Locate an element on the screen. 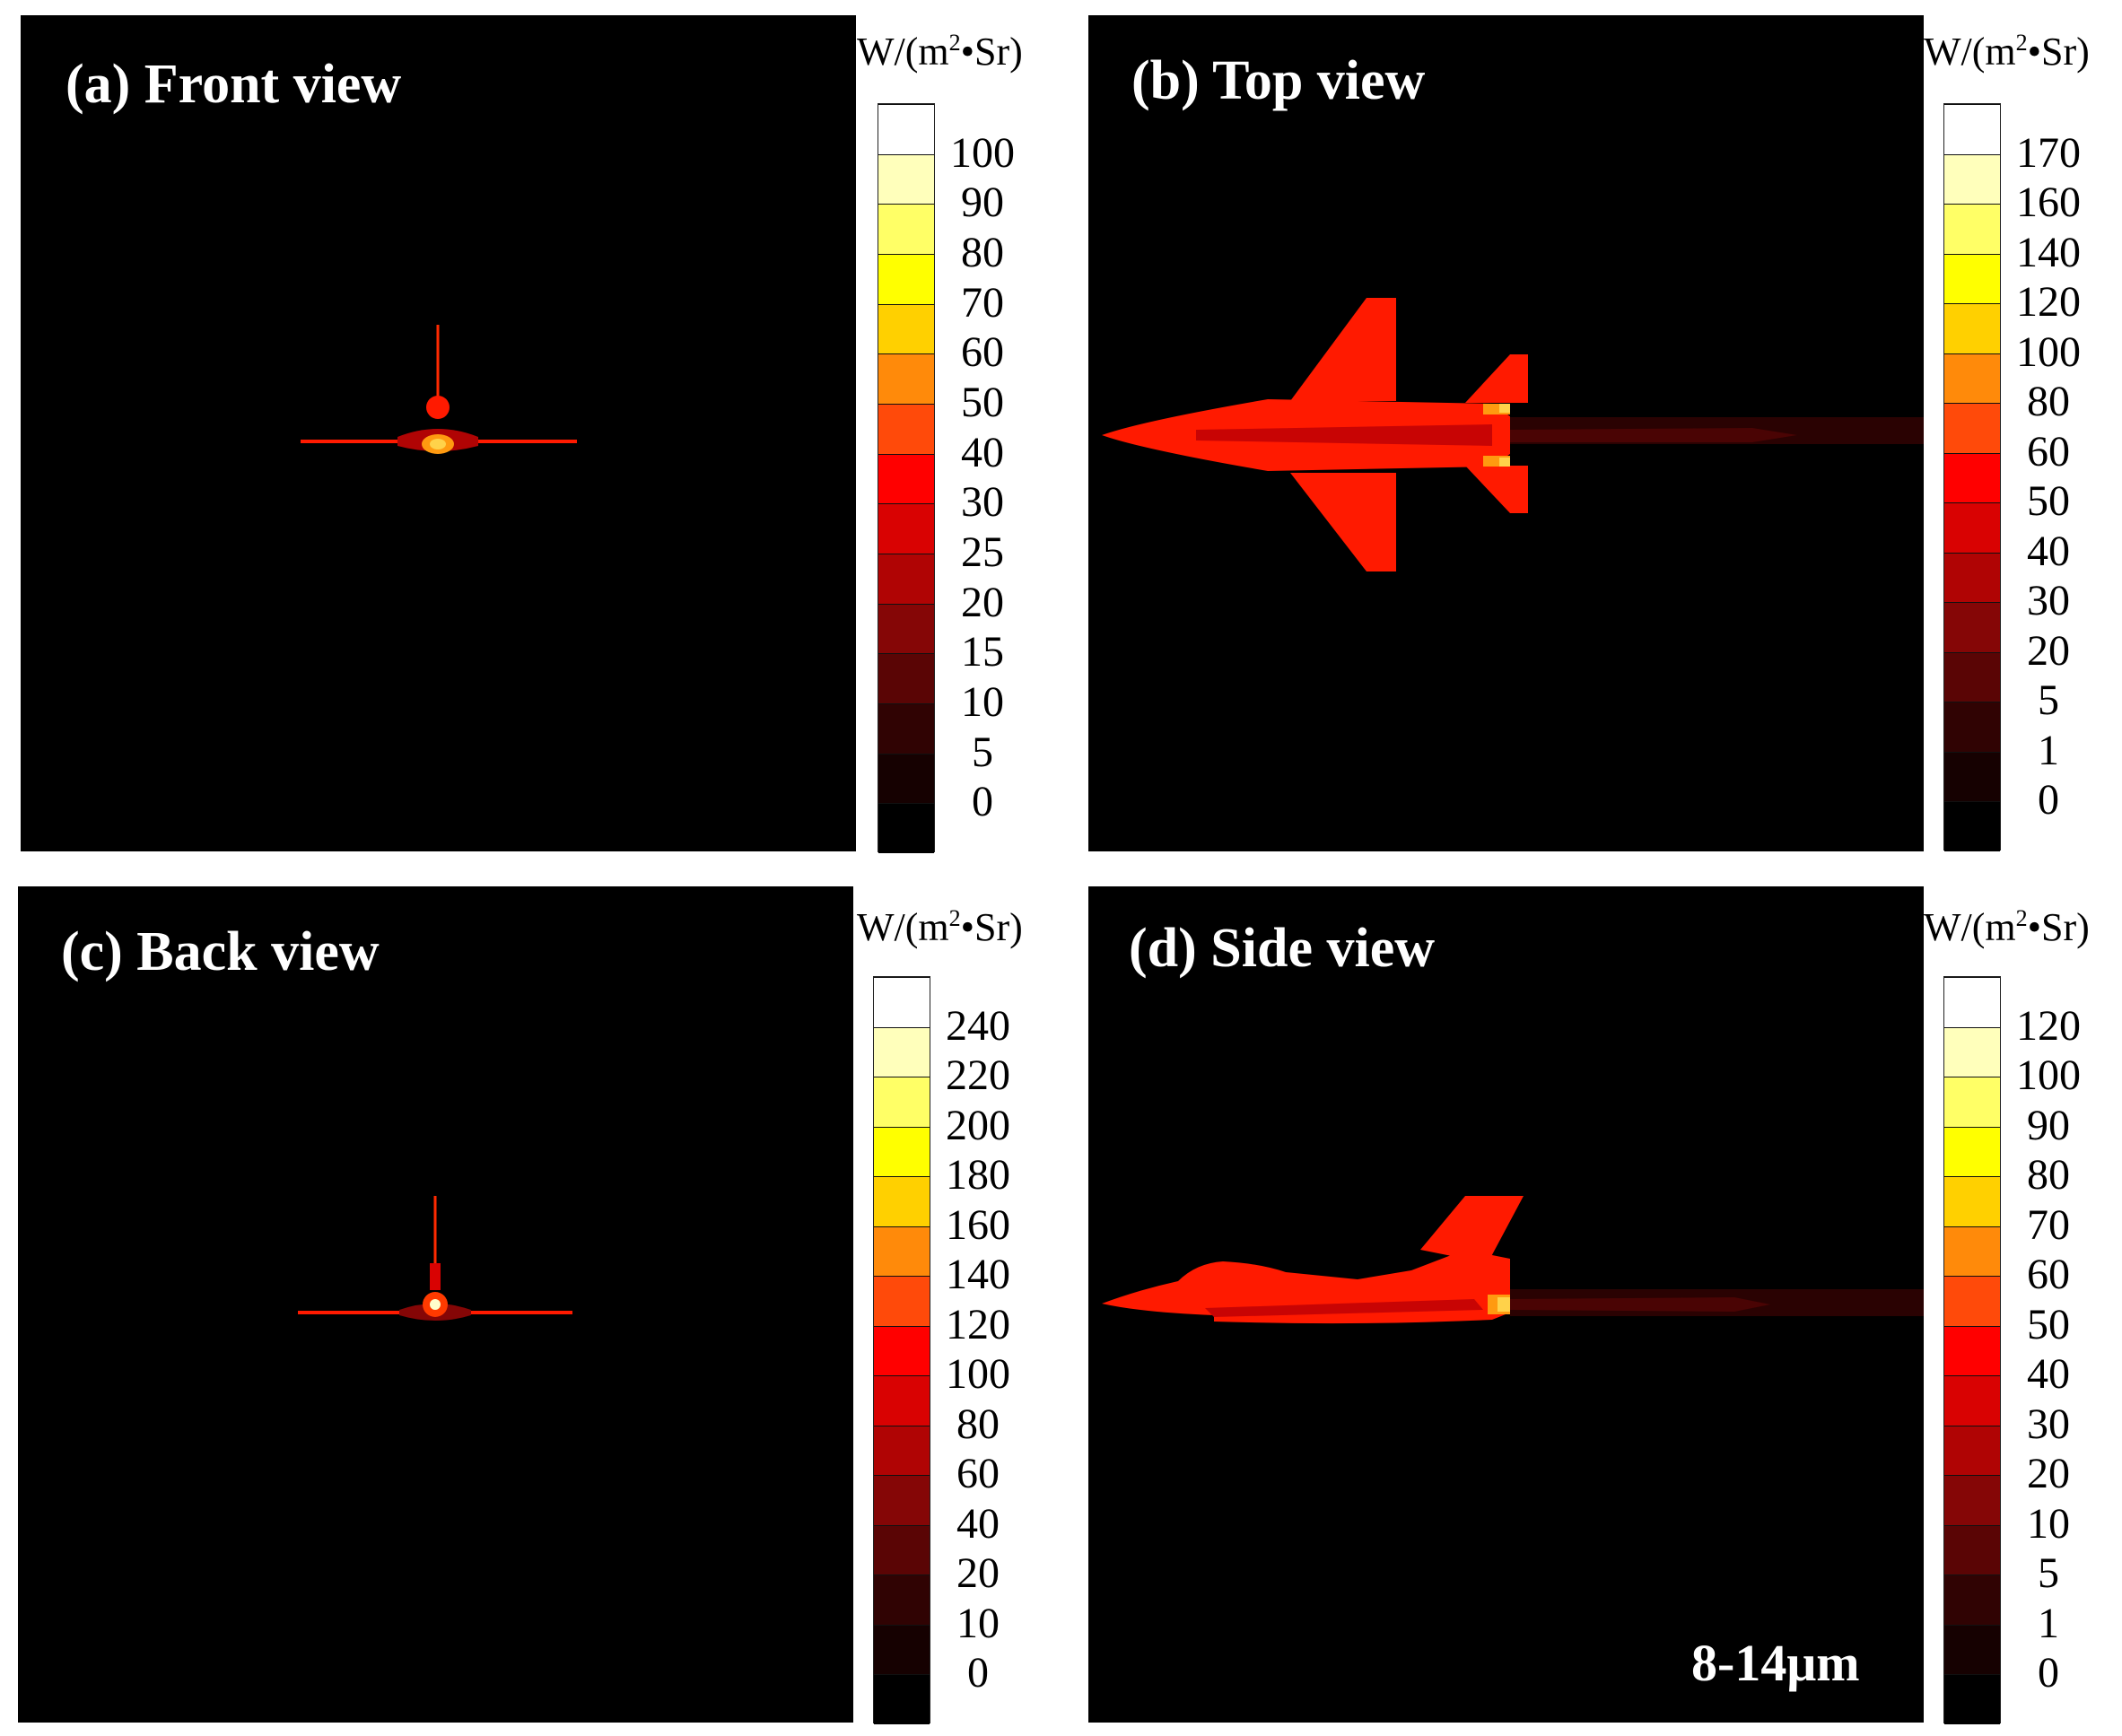 The width and height of the screenshot is (2122, 1736). unit-sup: 2 is located at coordinates (2022, 919).